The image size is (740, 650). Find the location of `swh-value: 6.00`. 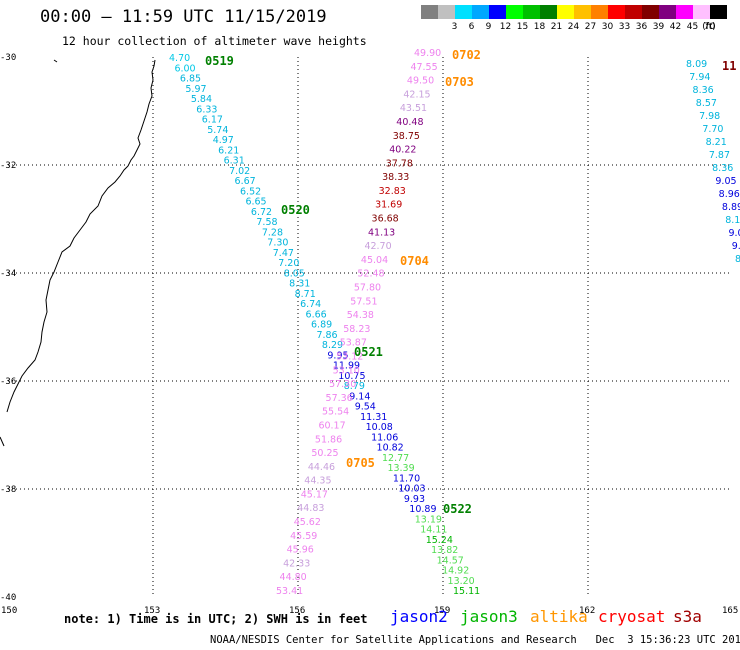

swh-value: 6.00 is located at coordinates (184, 68).